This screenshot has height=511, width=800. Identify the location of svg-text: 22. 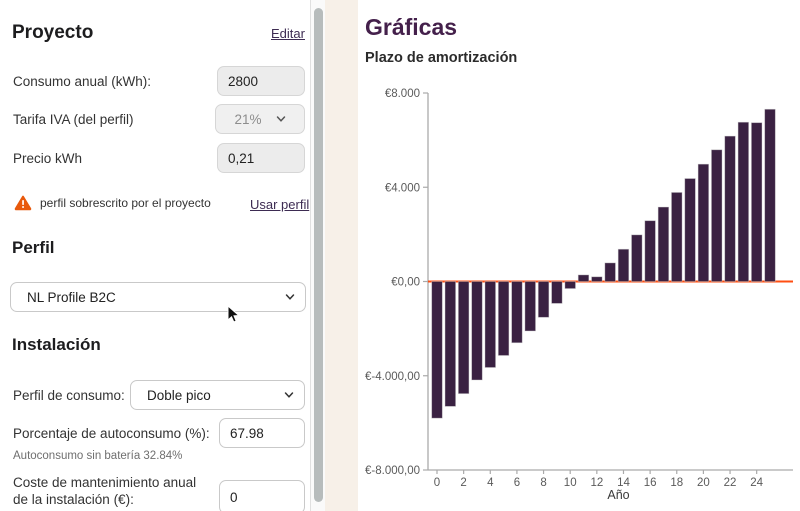
(730, 483).